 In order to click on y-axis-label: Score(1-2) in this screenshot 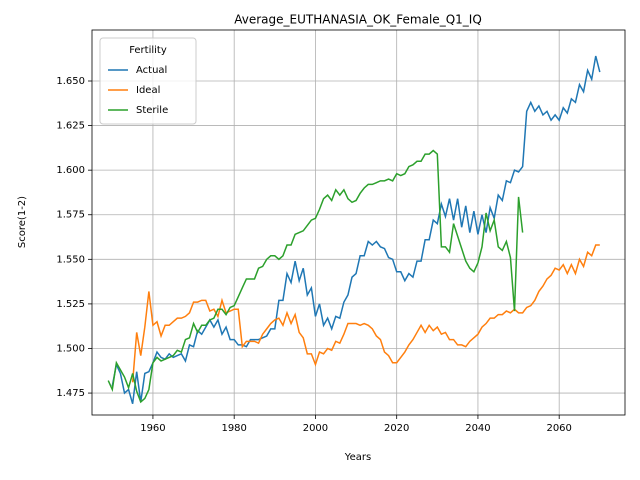, I will do `click(22, 222)`.